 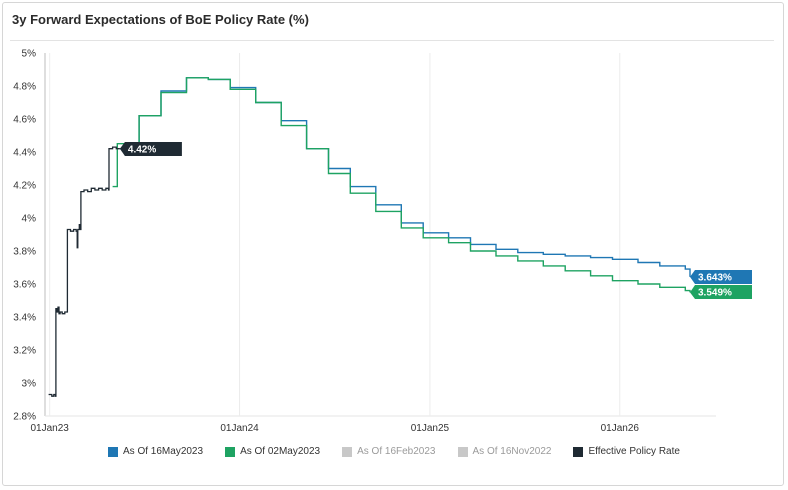 I want to click on end-value-label: 3.549%, so click(x=720, y=292).